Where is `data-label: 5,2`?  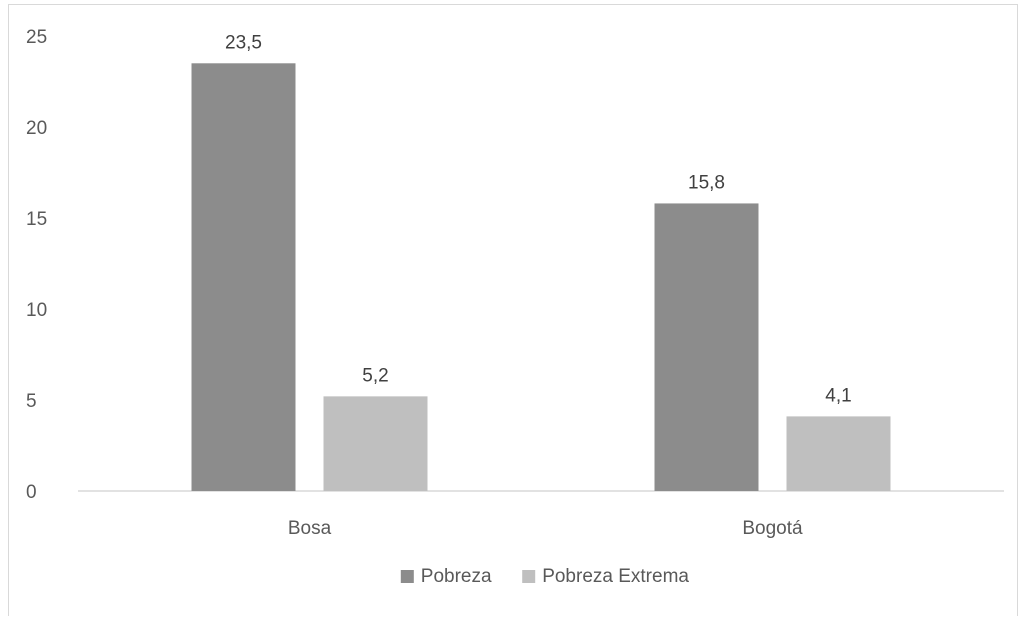
data-label: 5,2 is located at coordinates (375, 375).